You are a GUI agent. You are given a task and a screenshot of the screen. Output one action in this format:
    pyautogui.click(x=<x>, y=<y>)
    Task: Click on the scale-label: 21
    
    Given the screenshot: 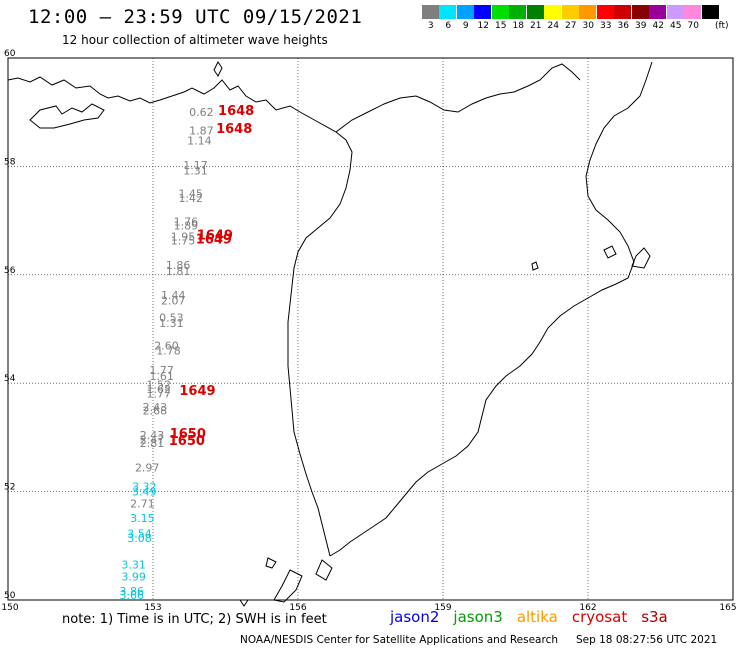 What is the action you would take?
    pyautogui.click(x=536, y=26)
    